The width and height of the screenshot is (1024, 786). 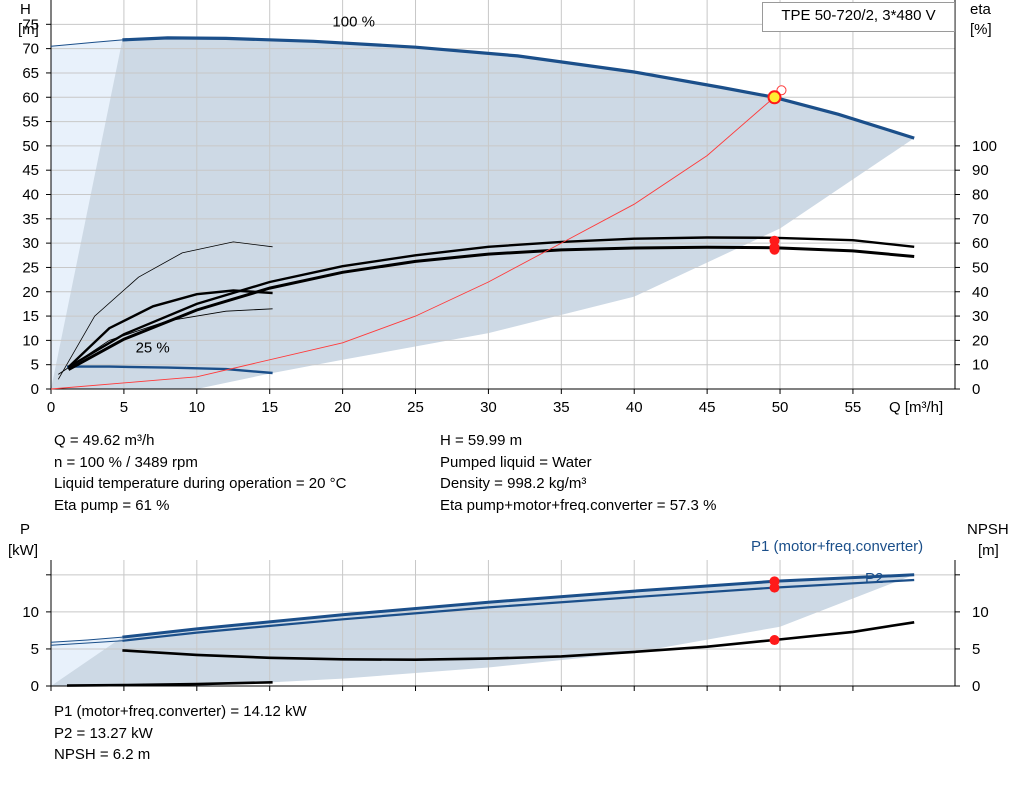 What do you see at coordinates (103, 733) in the screenshot?
I see `info-p2: P2 = 13.27 kW` at bounding box center [103, 733].